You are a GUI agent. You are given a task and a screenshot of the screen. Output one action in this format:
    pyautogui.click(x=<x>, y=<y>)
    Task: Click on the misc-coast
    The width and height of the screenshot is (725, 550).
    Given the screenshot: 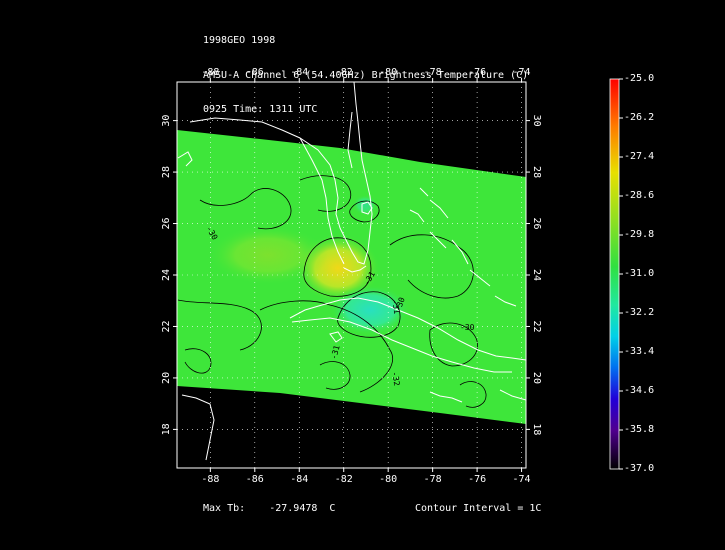 What is the action you would take?
    pyautogui.click(x=185, y=159)
    